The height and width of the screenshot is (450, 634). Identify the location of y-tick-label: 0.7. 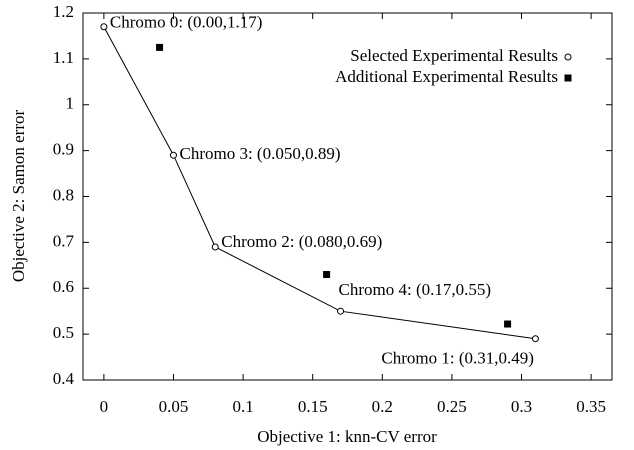
(64, 240).